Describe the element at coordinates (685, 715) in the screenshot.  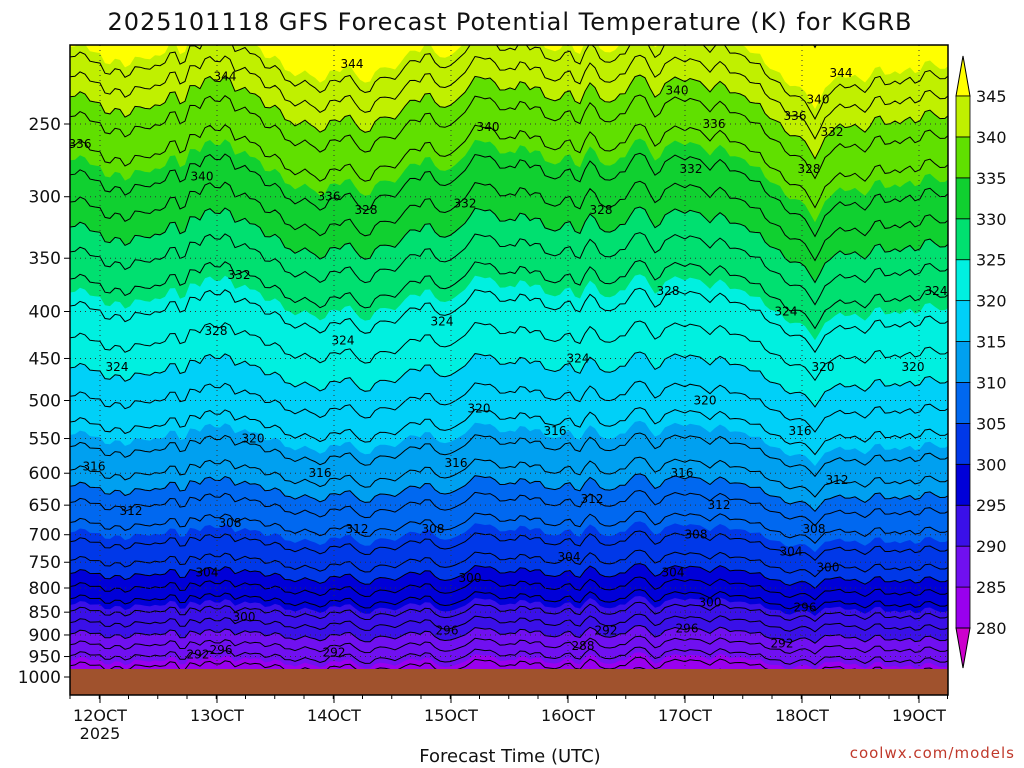
I see `x-tick-label: 17OCT` at that location.